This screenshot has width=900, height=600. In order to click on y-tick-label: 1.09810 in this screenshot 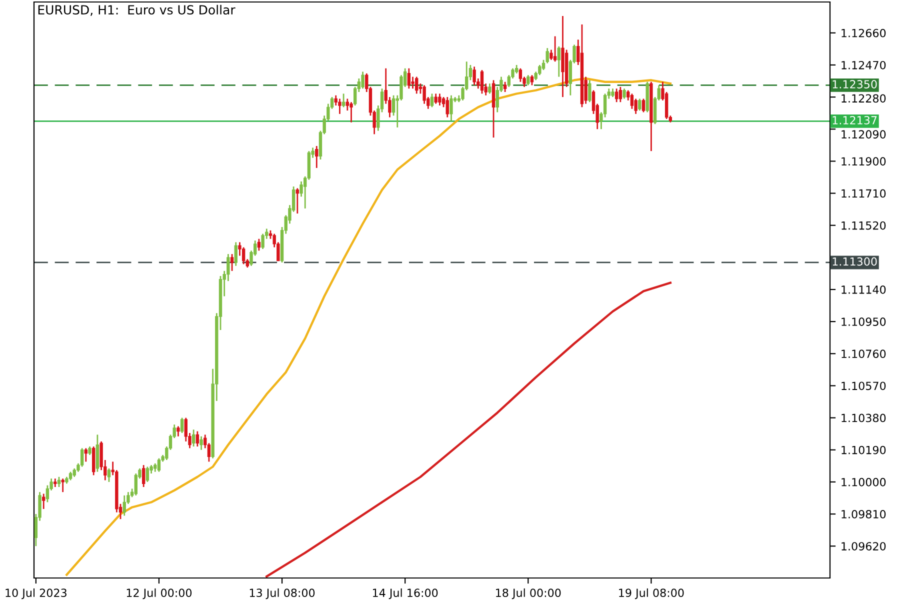, I will do `click(864, 514)`.